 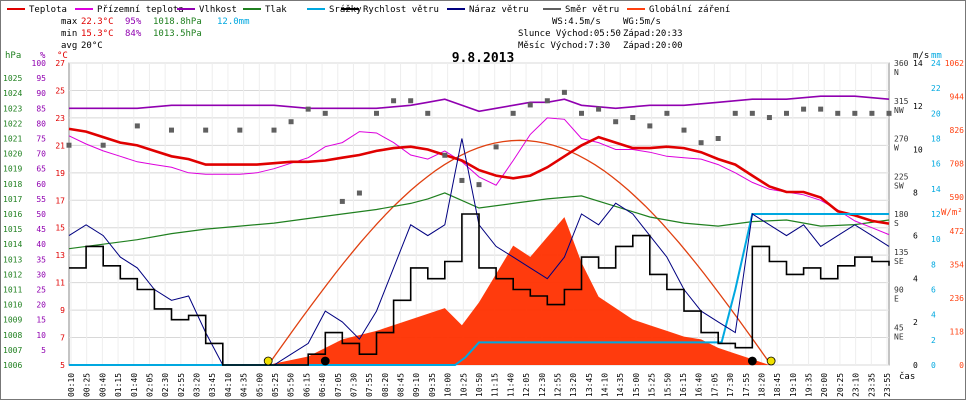 What do you see at coordinates (41, 335) in the screenshot?
I see `pct-tick-label: 10` at bounding box center [41, 335].